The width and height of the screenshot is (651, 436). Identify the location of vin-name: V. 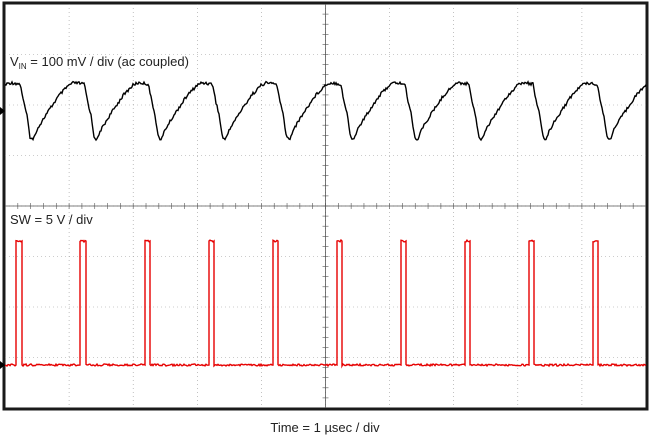
(14, 61).